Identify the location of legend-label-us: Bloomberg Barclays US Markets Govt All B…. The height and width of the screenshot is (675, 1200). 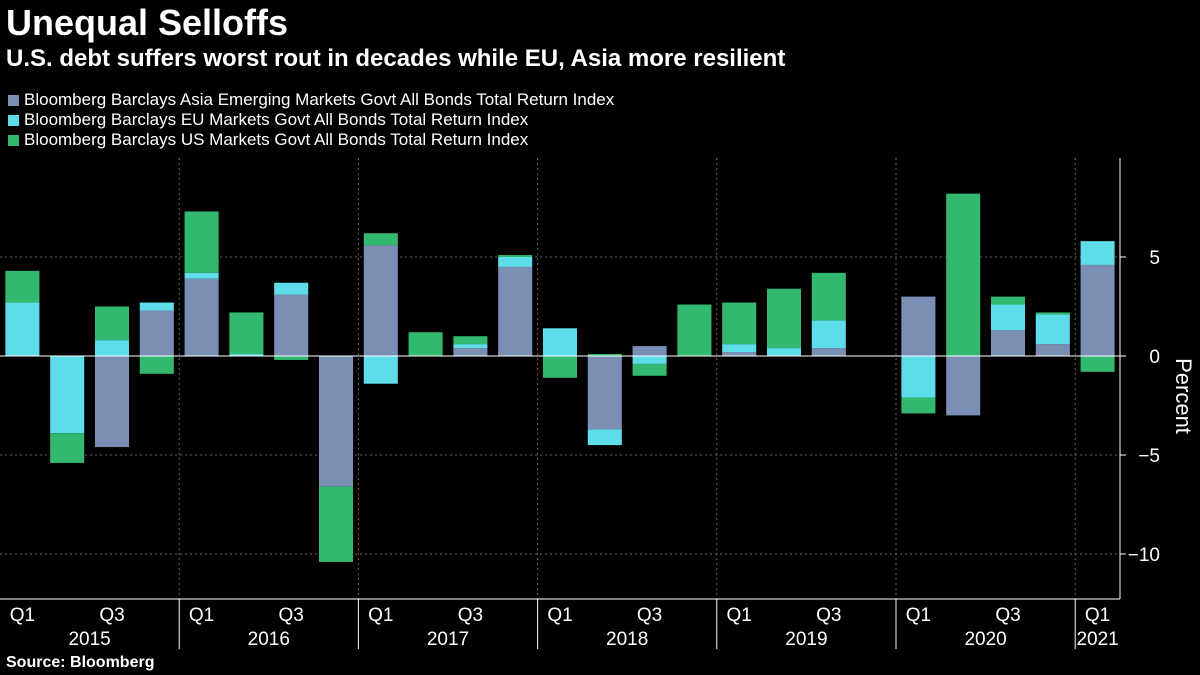
(276, 139).